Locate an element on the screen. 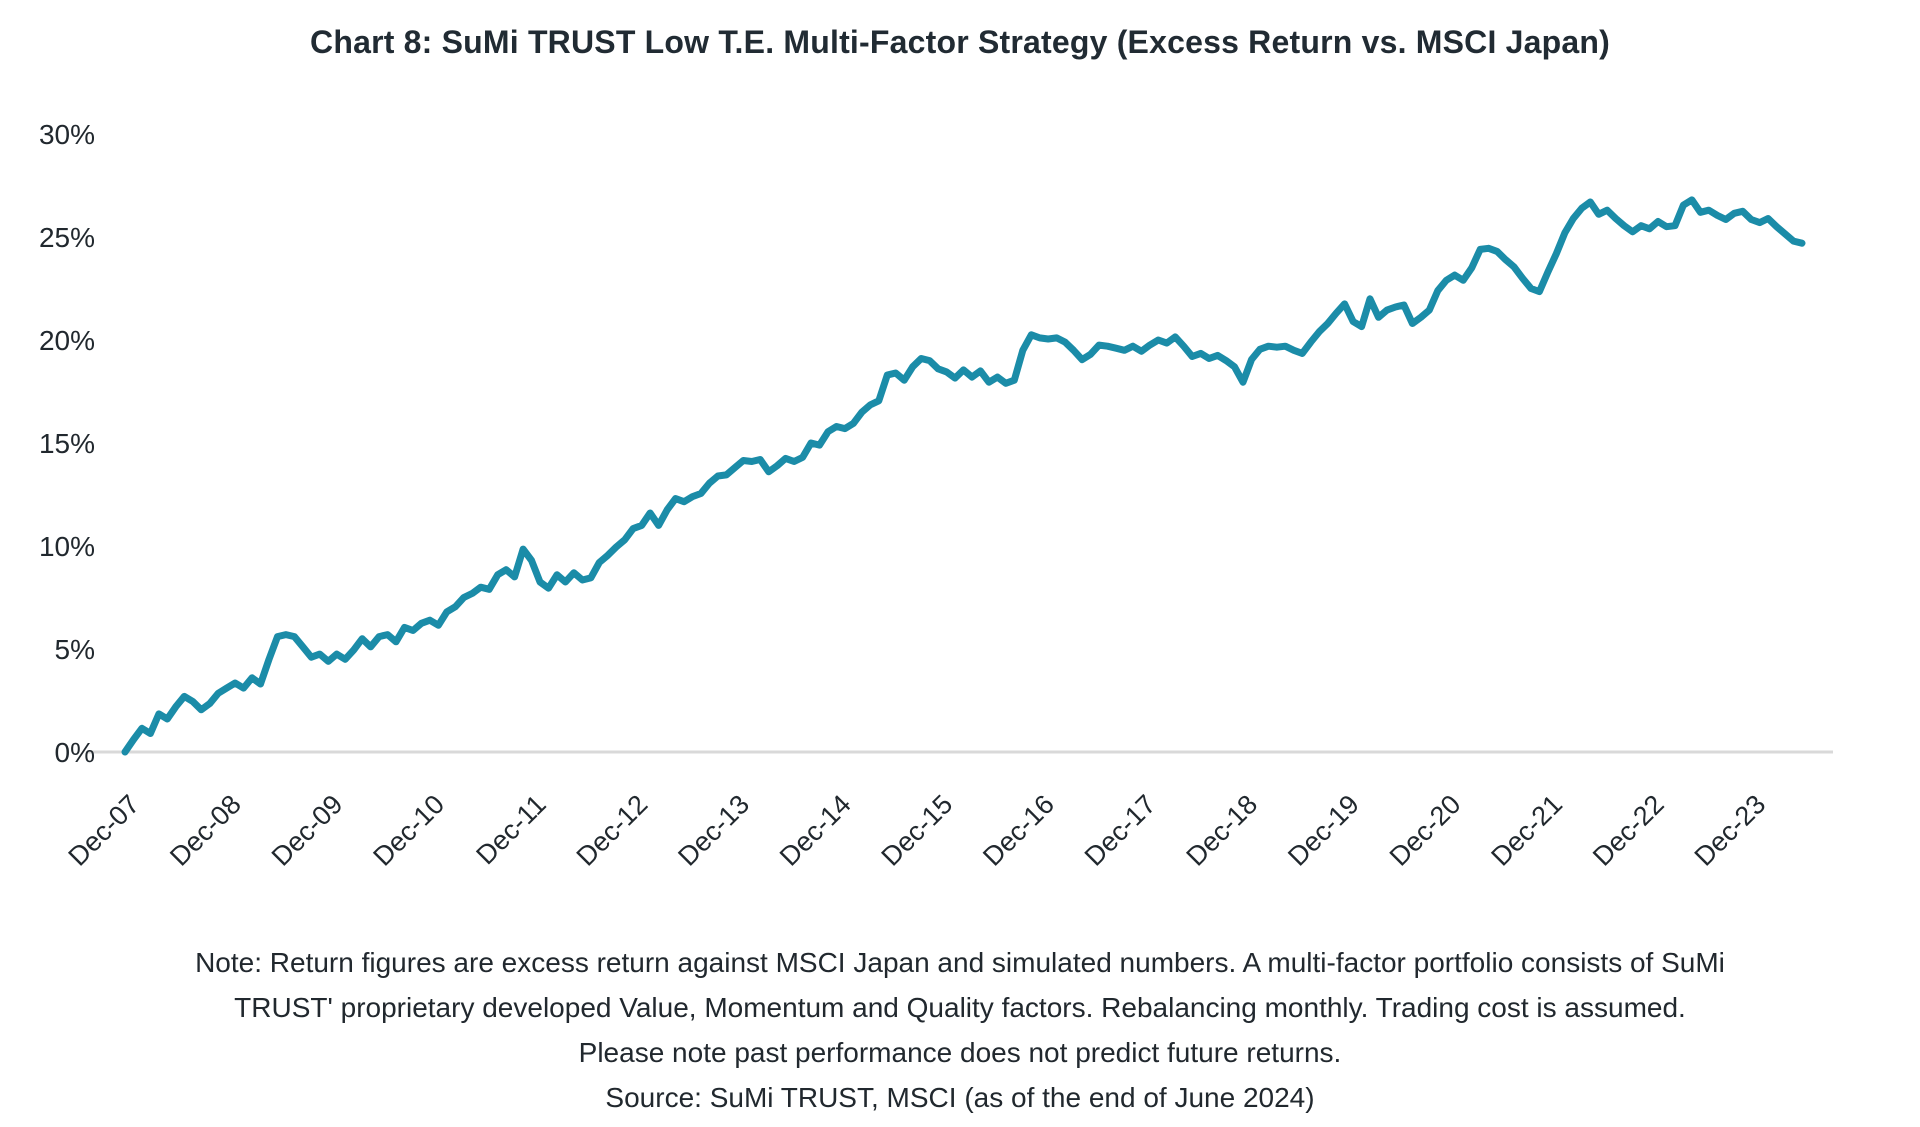  x-tick-label: Dec-16 is located at coordinates (1018, 830).